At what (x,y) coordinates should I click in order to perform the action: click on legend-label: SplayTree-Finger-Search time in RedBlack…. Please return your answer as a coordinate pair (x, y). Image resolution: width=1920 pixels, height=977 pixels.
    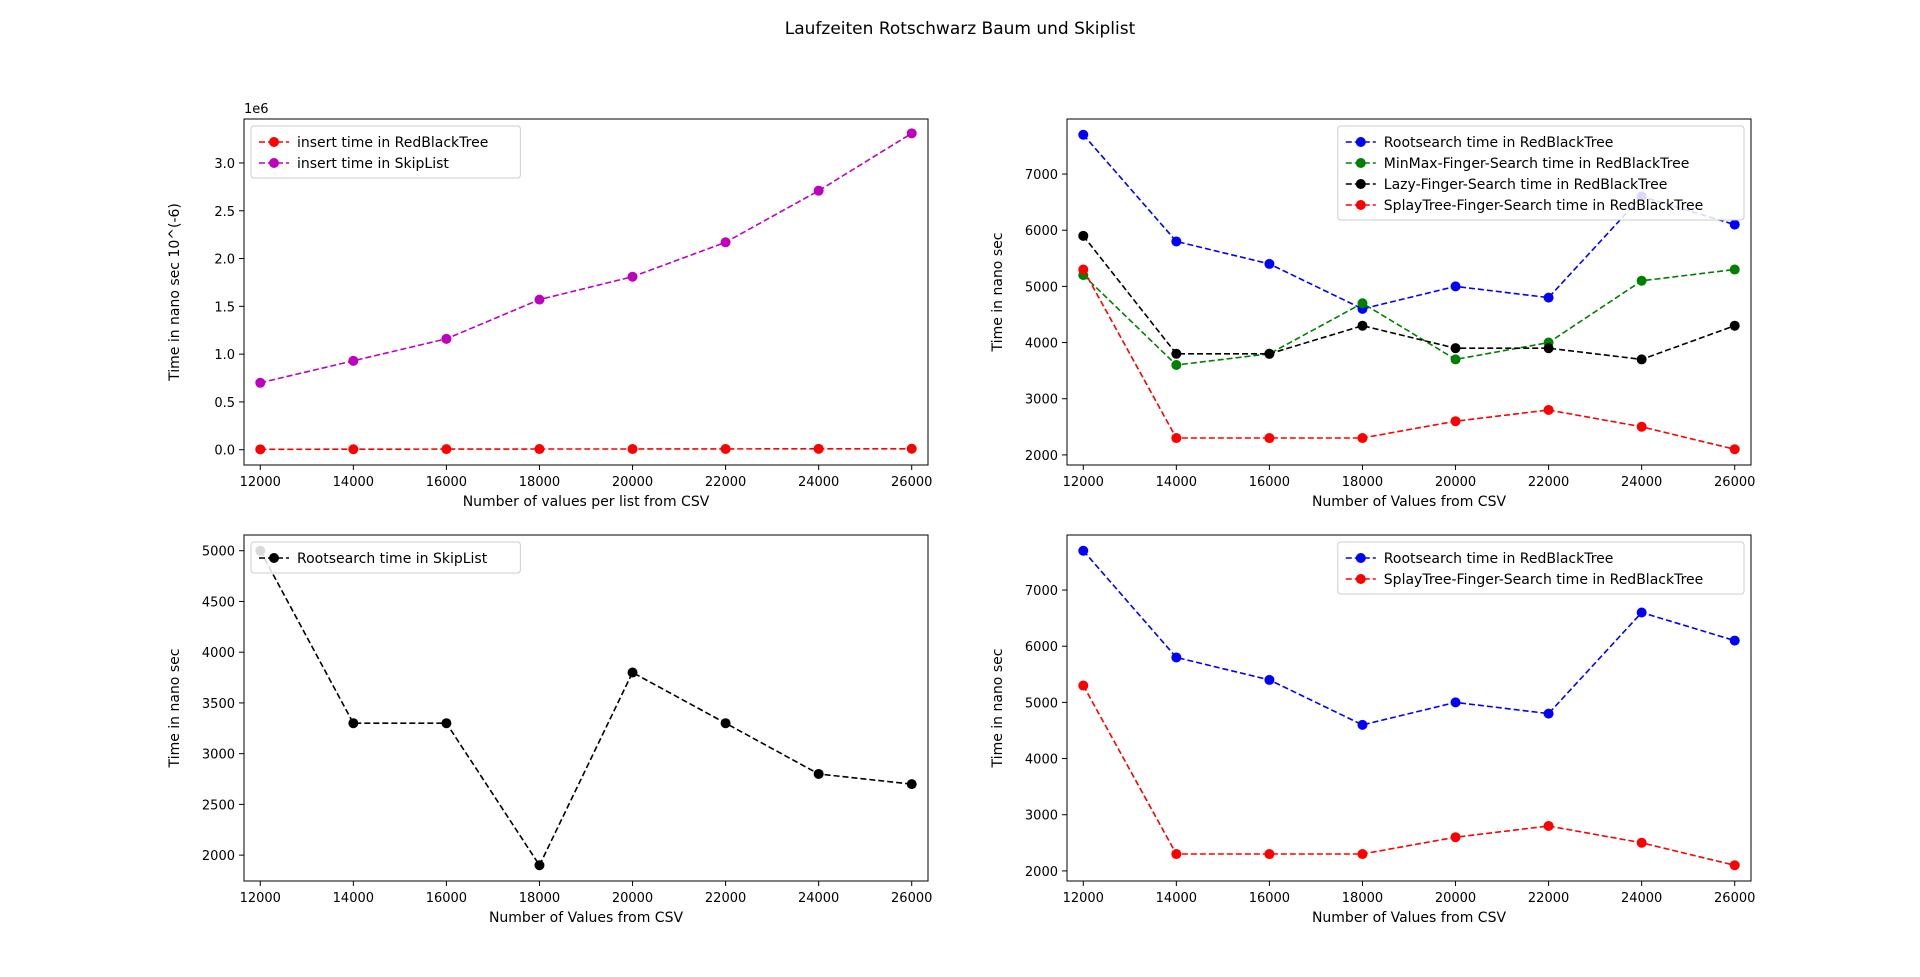
    Looking at the image, I should click on (1543, 206).